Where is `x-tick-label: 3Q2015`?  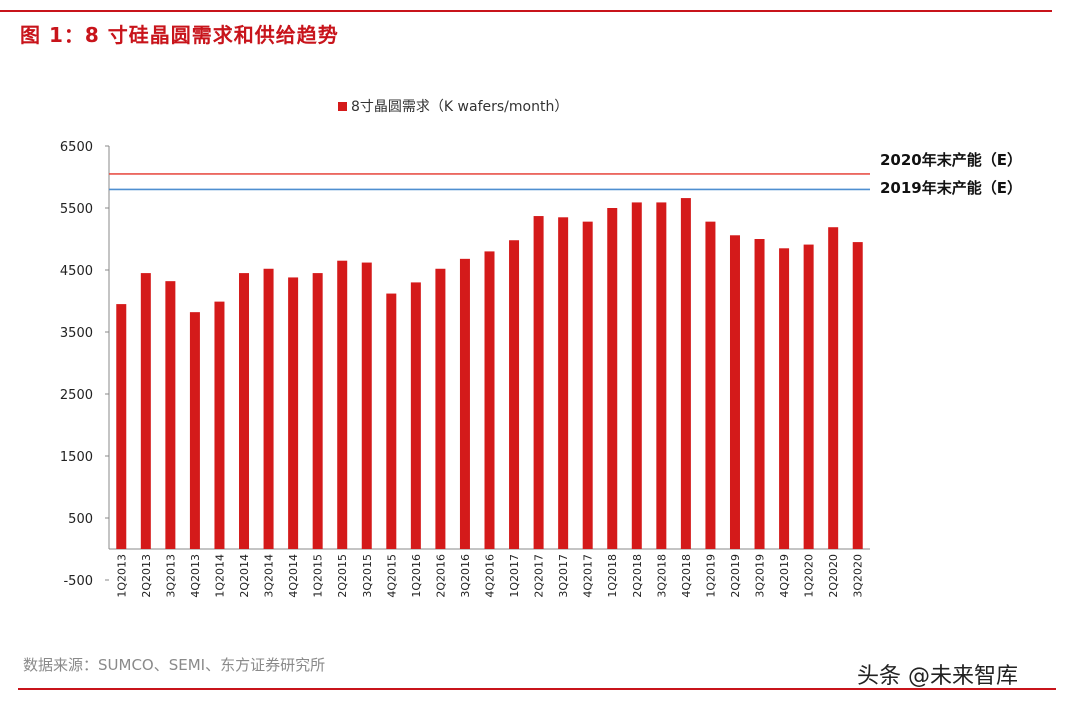 x-tick-label: 3Q2015 is located at coordinates (367, 576).